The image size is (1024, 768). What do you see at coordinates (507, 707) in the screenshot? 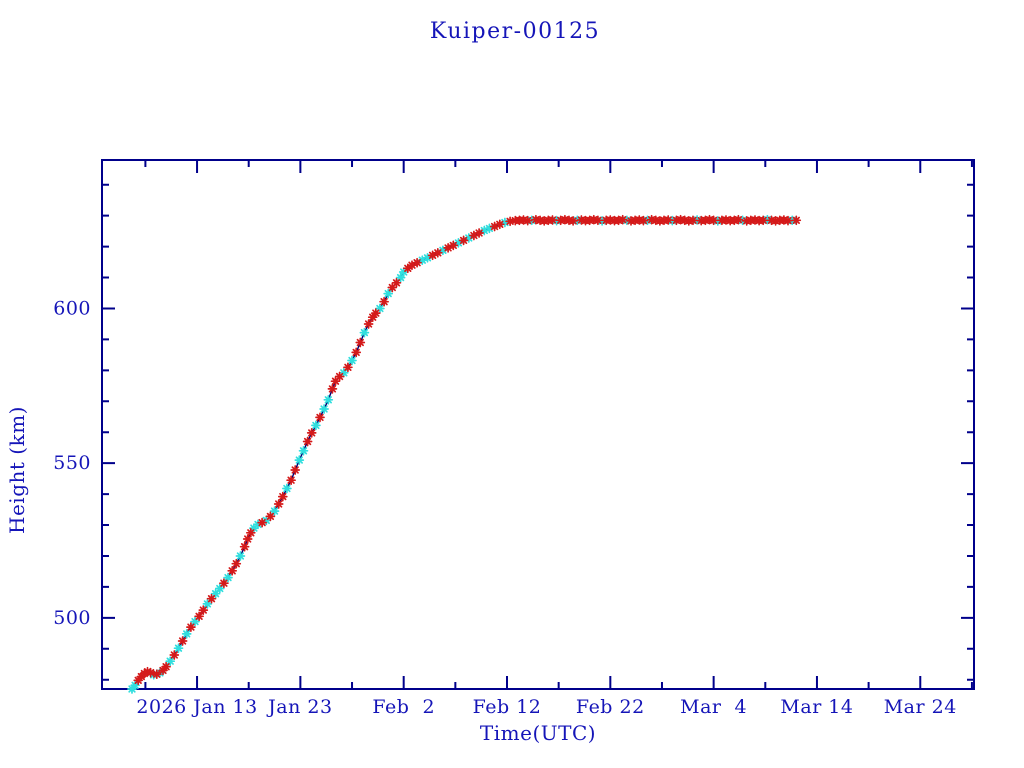
I see `x-tick-label: Feb 12` at bounding box center [507, 707].